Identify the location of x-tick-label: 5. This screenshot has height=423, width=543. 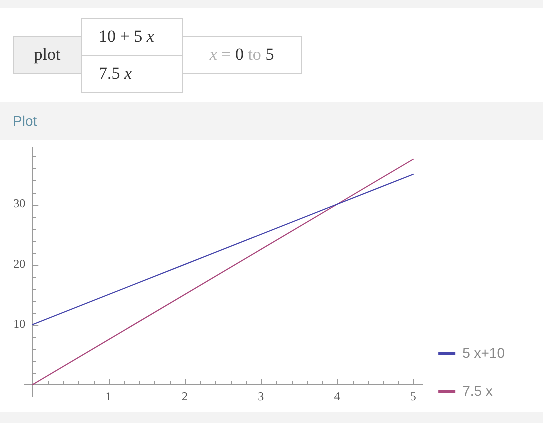
(413, 396).